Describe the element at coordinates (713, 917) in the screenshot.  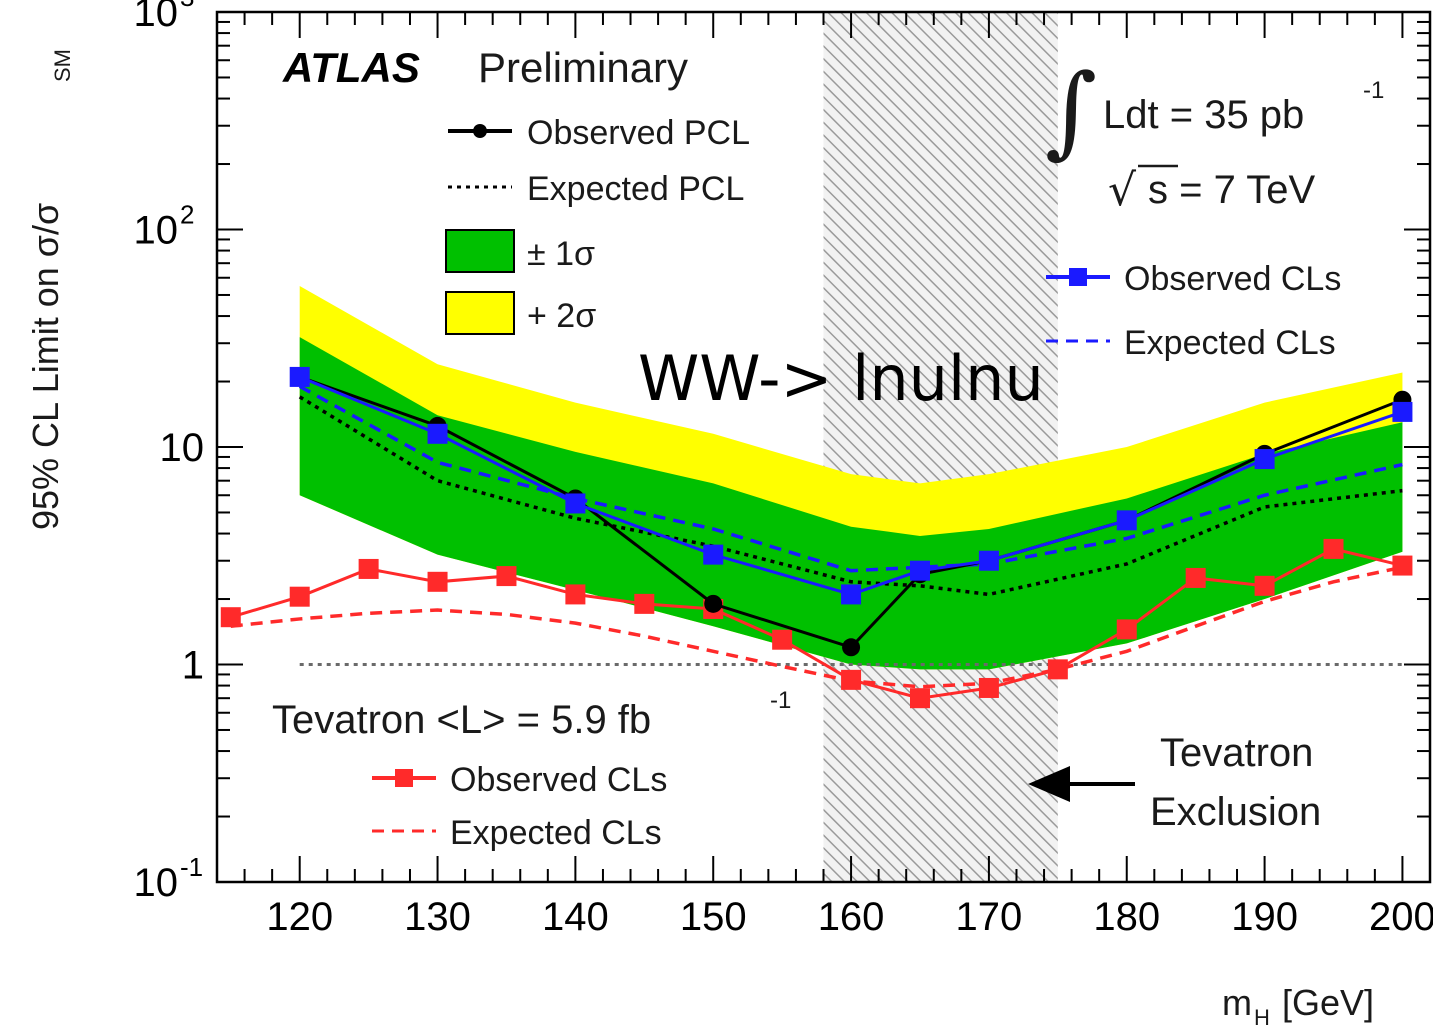
I see `x-tick-label-150: 150` at that location.